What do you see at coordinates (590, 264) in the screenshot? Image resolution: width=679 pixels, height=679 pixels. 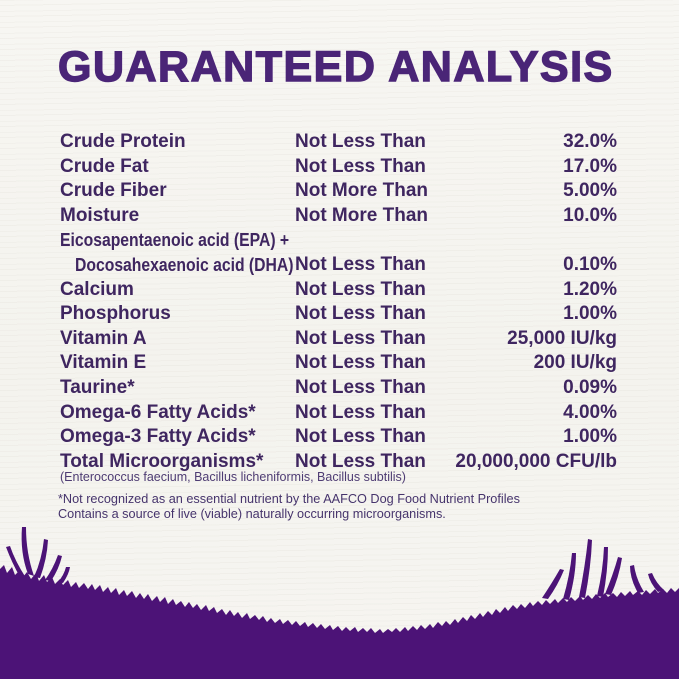 I see `nutrient-value: 0.10%` at bounding box center [590, 264].